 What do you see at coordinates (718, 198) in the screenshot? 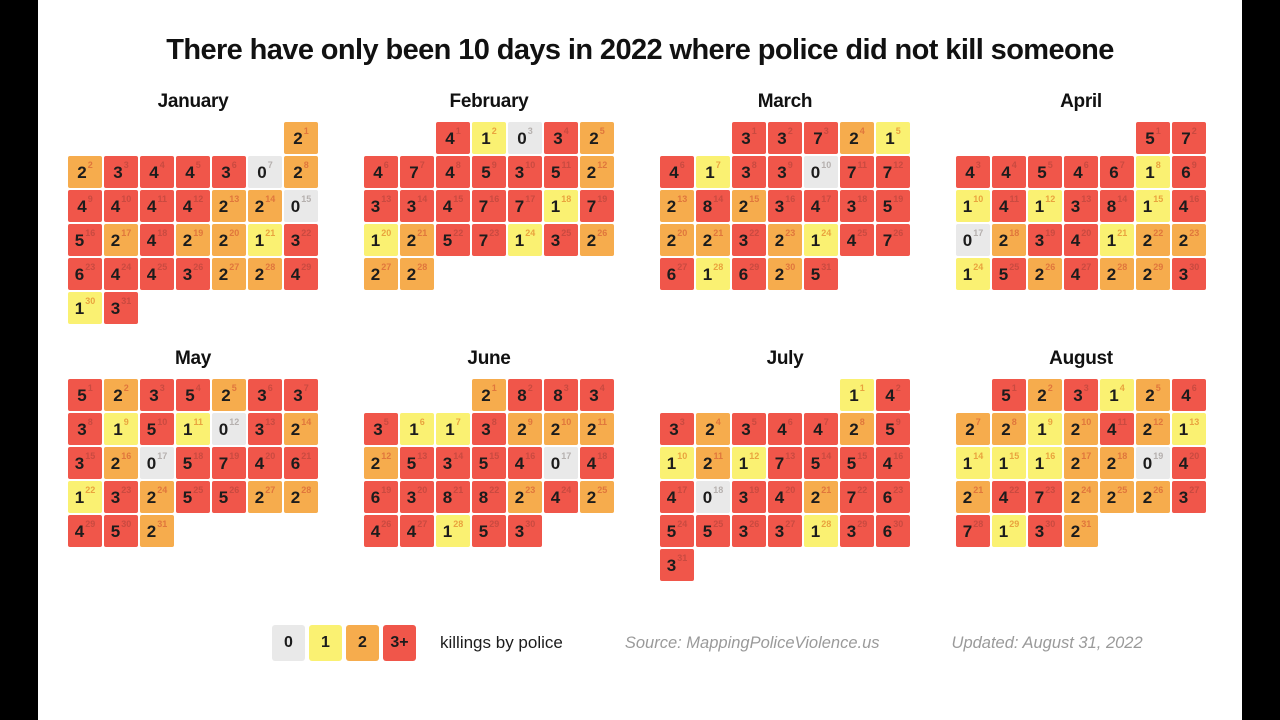
I see `day-number: 14` at bounding box center [718, 198].